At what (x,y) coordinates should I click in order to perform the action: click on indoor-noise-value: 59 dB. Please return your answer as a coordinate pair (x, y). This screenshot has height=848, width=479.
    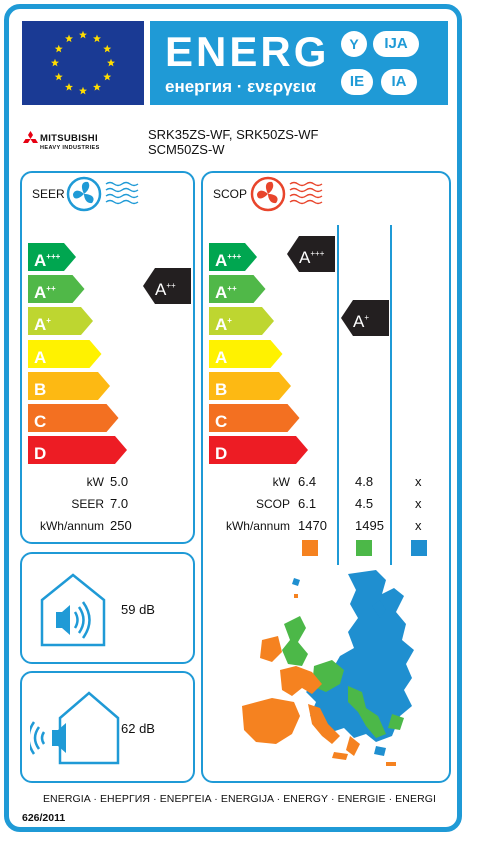
    Looking at the image, I should click on (138, 609).